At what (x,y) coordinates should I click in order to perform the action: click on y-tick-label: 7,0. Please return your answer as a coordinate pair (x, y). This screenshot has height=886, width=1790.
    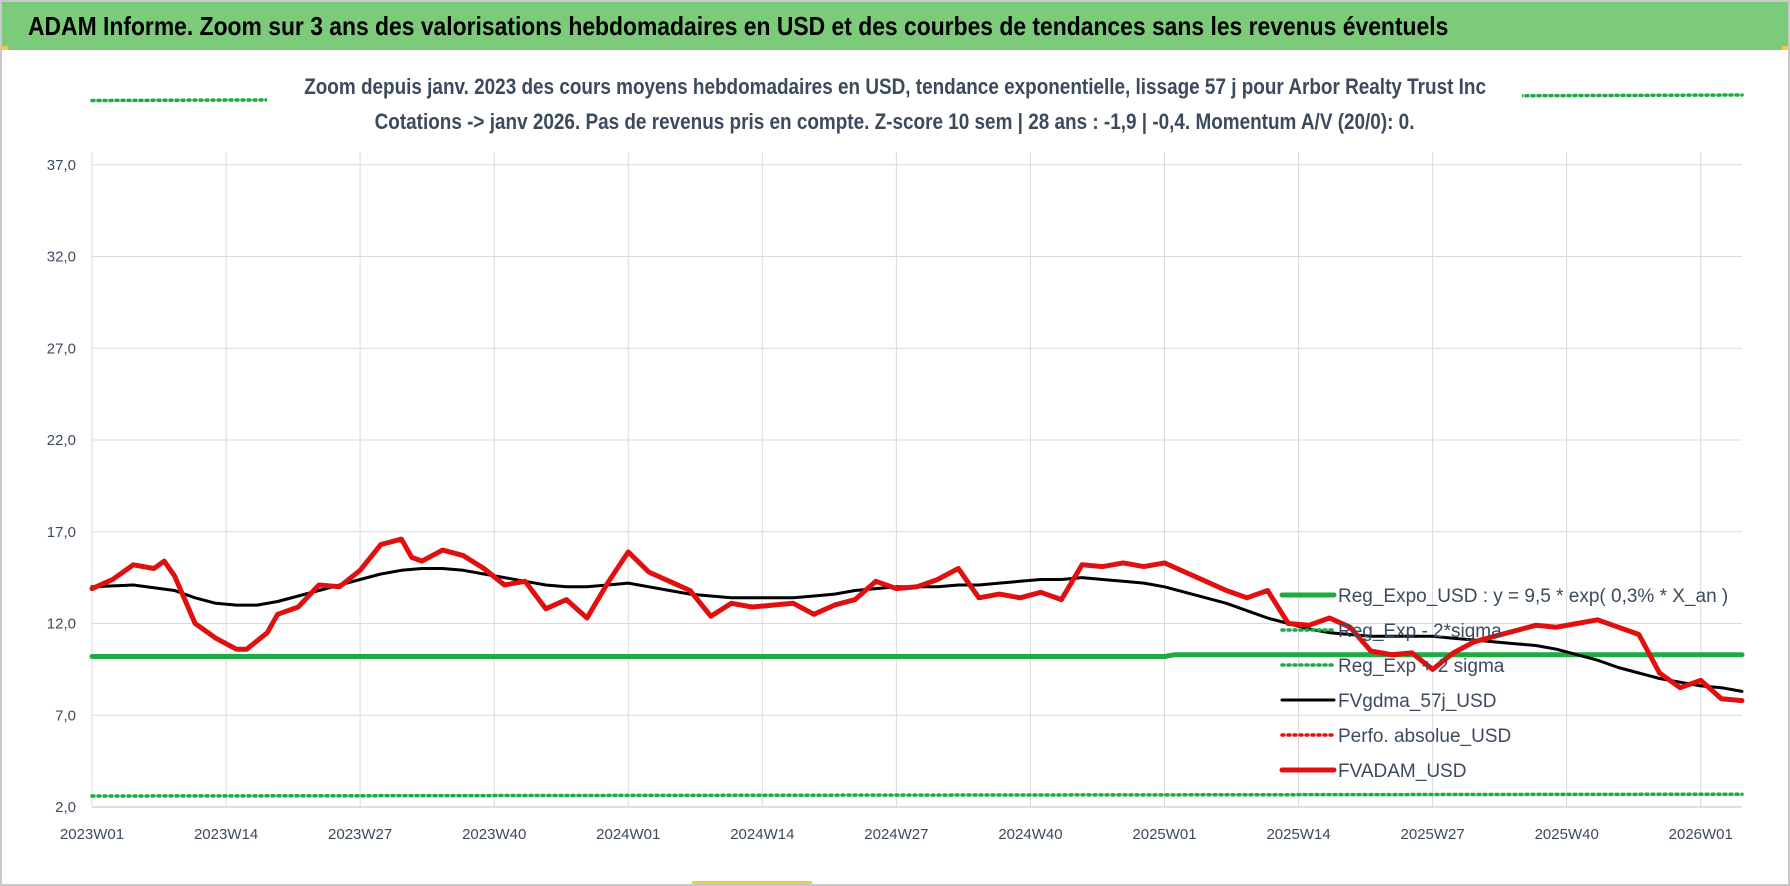
    Looking at the image, I should click on (65, 715).